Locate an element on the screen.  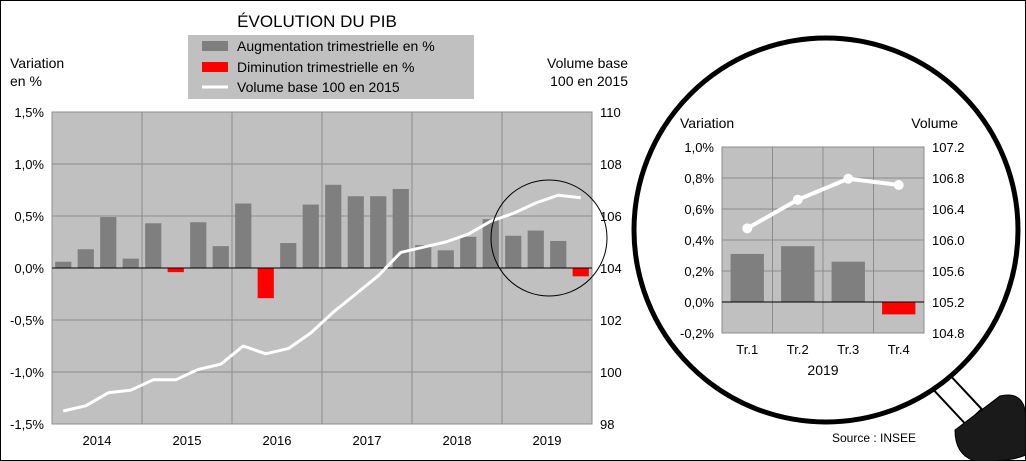
right-tick-label: 105.6 is located at coordinates (948, 271).